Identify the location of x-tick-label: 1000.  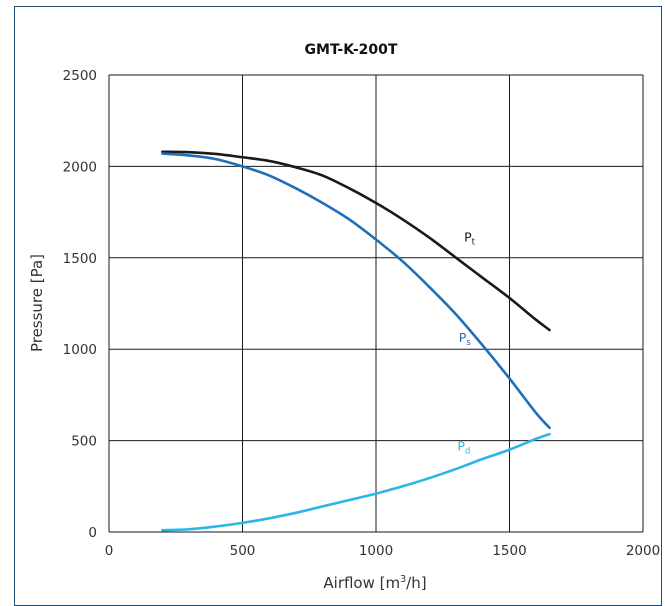
(376, 551).